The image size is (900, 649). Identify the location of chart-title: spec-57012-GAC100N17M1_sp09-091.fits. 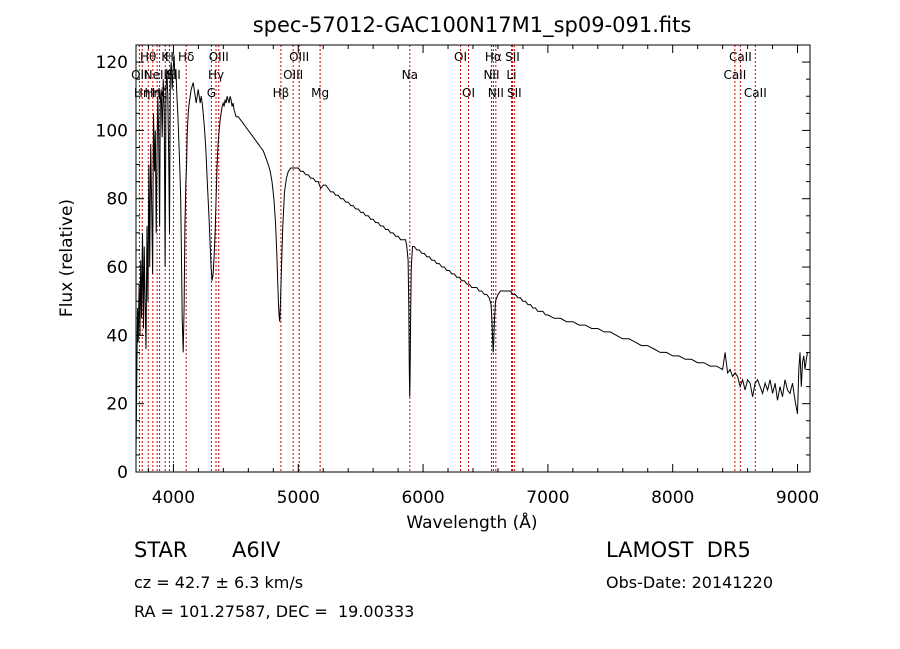
(472, 25).